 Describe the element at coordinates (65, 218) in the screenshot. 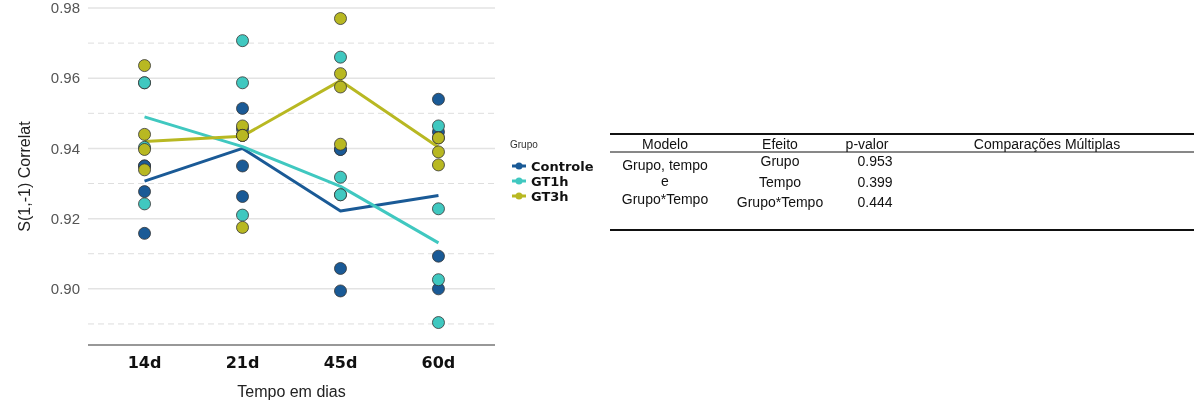

I see `y-tick-label: 0.92` at that location.